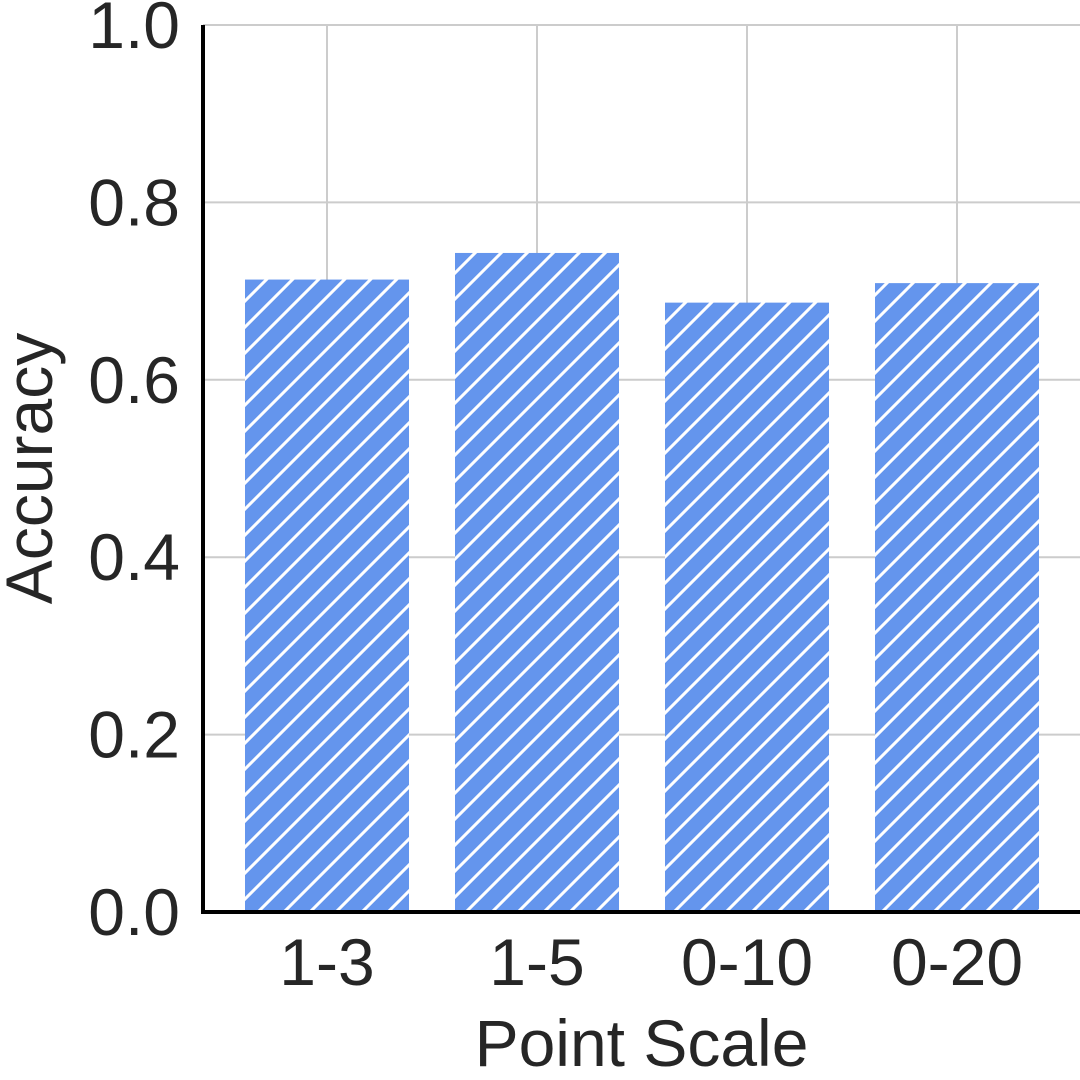 The width and height of the screenshot is (1080, 1080). Describe the element at coordinates (134, 31) in the screenshot. I see `y-tick-label: 1.0` at that location.